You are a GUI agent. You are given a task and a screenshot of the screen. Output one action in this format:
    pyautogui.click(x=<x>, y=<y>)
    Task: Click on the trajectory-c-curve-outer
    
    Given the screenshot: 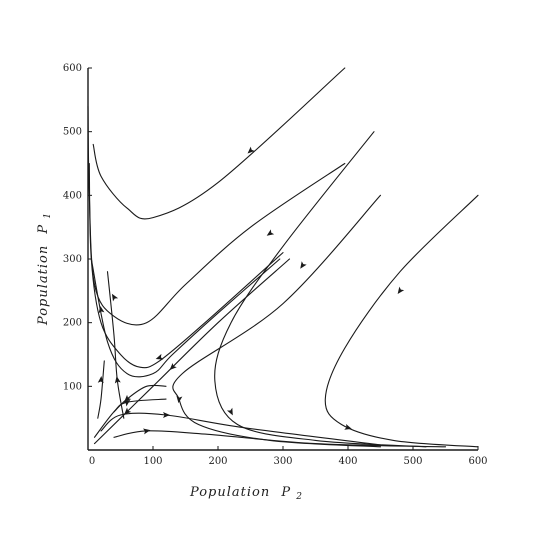 What is the action you would take?
    pyautogui.click(x=401, y=321)
    